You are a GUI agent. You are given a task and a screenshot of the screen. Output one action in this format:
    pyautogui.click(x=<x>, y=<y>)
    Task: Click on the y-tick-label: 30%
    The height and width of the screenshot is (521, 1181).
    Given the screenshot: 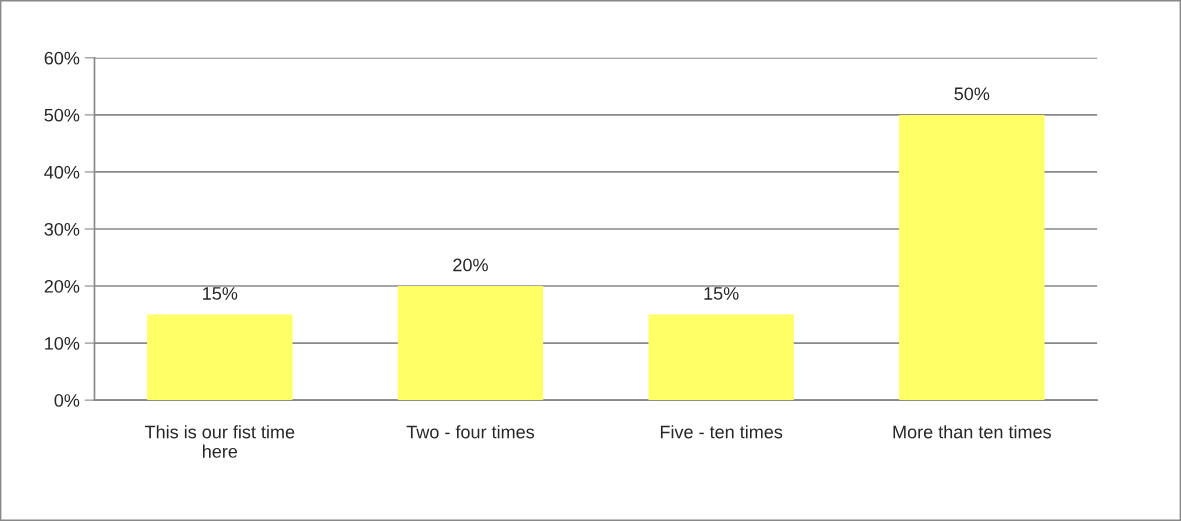 What is the action you would take?
    pyautogui.click(x=62, y=229)
    